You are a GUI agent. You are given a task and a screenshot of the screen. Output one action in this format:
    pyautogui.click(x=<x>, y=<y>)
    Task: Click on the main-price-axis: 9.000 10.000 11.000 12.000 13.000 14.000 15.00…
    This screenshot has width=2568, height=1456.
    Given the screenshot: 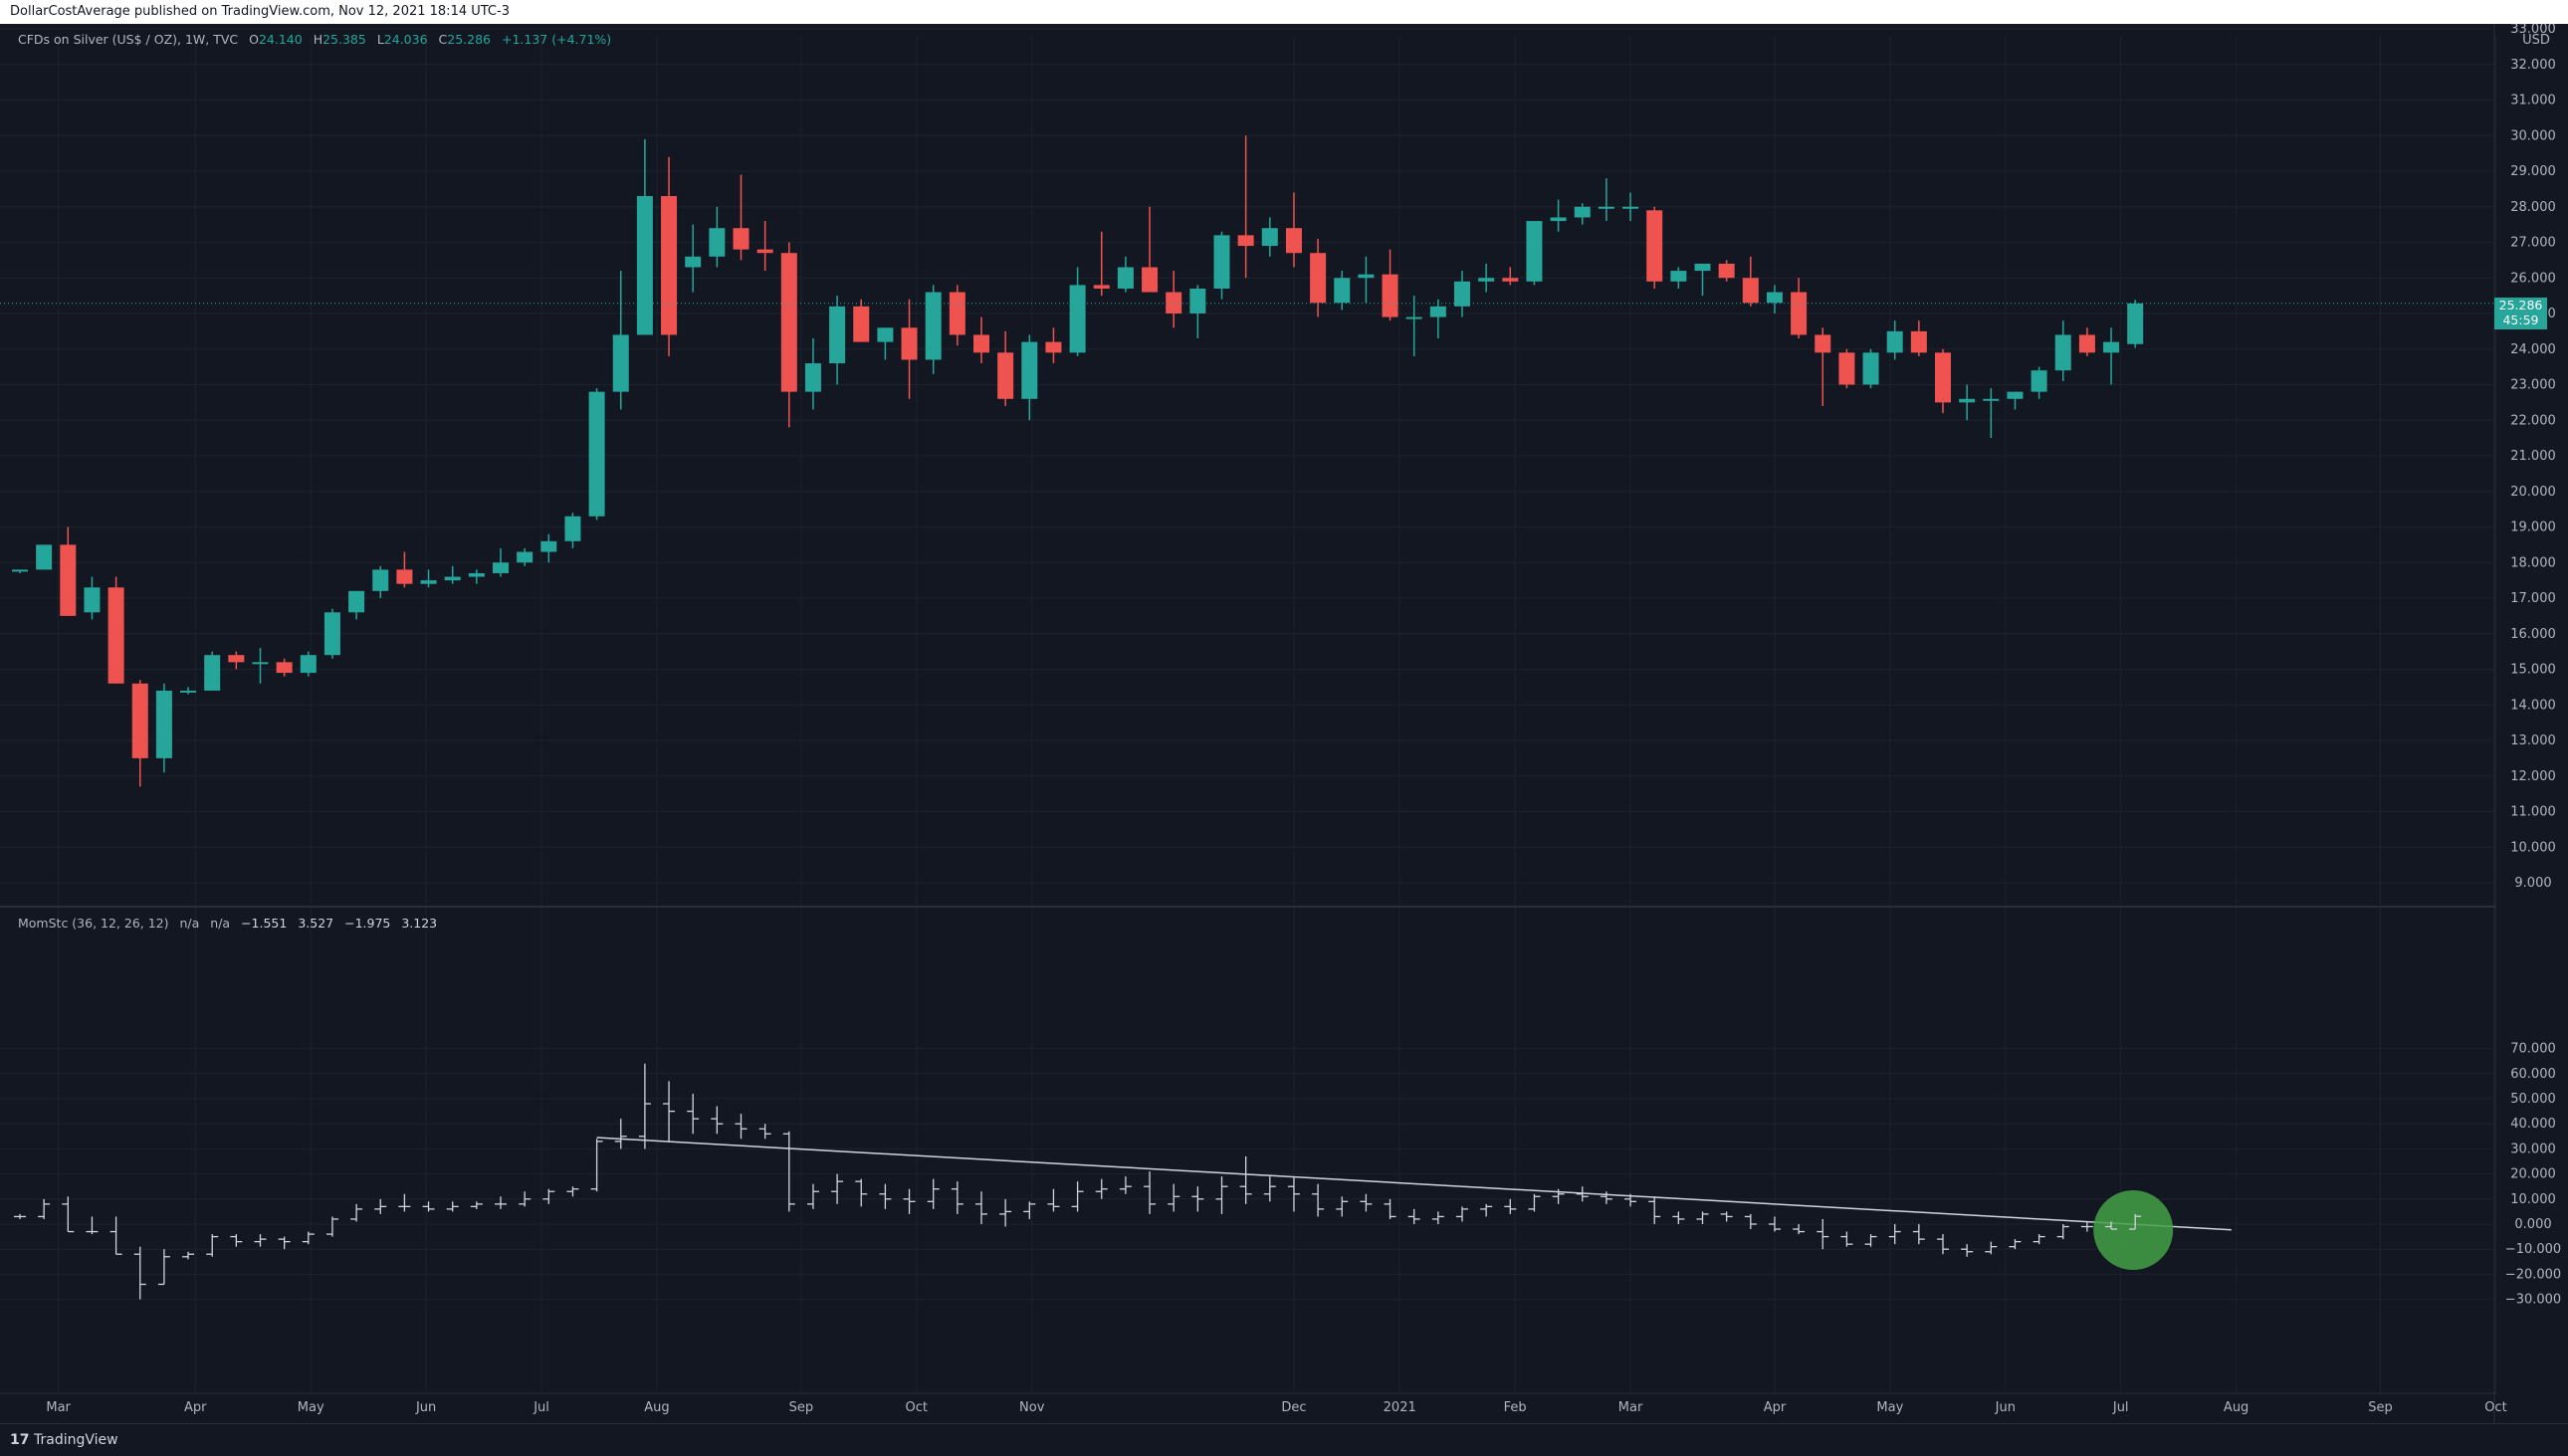 What is the action you would take?
    pyautogui.click(x=2533, y=457)
    